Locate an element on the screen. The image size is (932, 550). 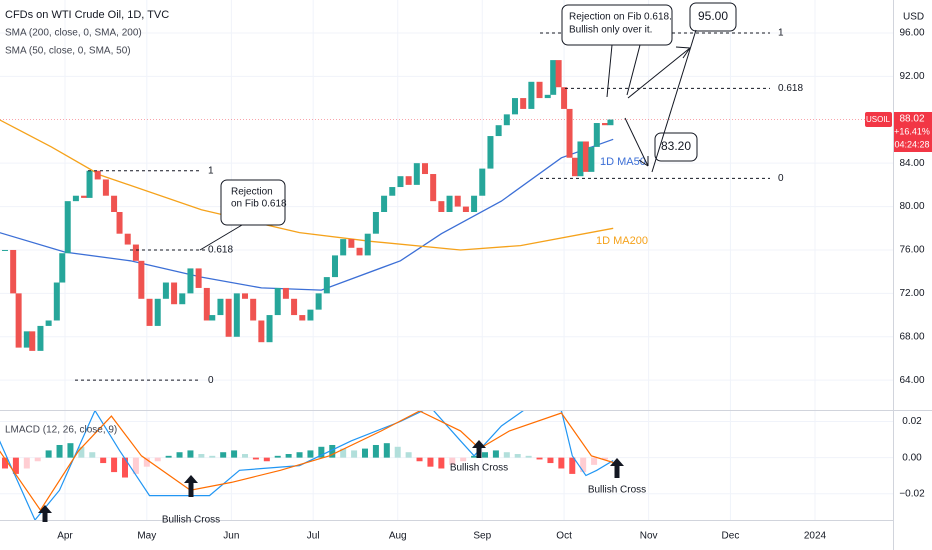
x-tick-label: Nov is located at coordinates (649, 536).